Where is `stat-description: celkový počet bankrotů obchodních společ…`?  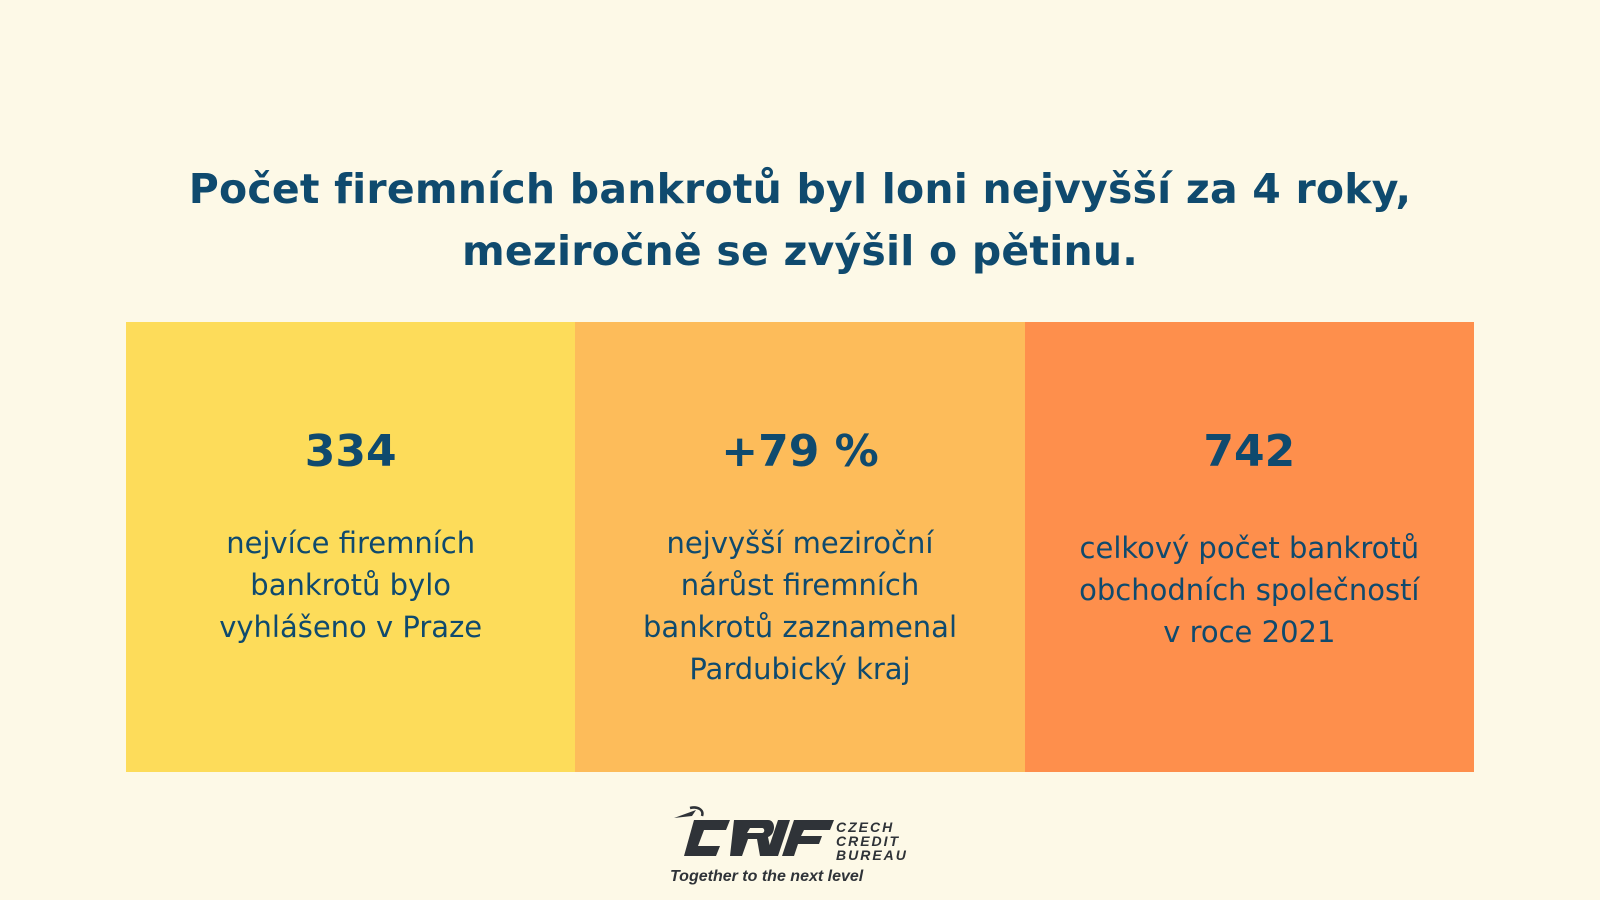 stat-description: celkový počet bankrotů obchodních společ… is located at coordinates (1249, 590).